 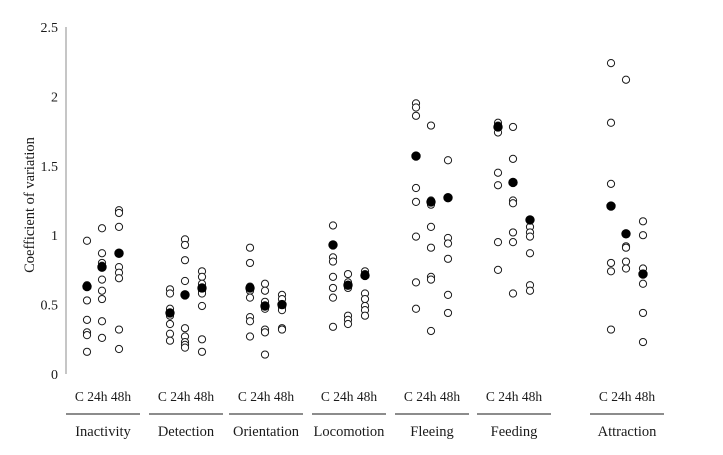 What do you see at coordinates (50, 28) in the screenshot?
I see `y-tick-label: 2.5` at bounding box center [50, 28].